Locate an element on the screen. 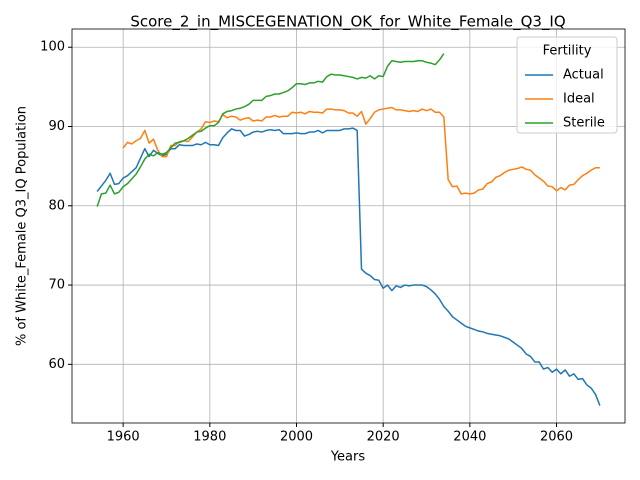 The width and height of the screenshot is (640, 480). line-series is located at coordinates (361, 150).